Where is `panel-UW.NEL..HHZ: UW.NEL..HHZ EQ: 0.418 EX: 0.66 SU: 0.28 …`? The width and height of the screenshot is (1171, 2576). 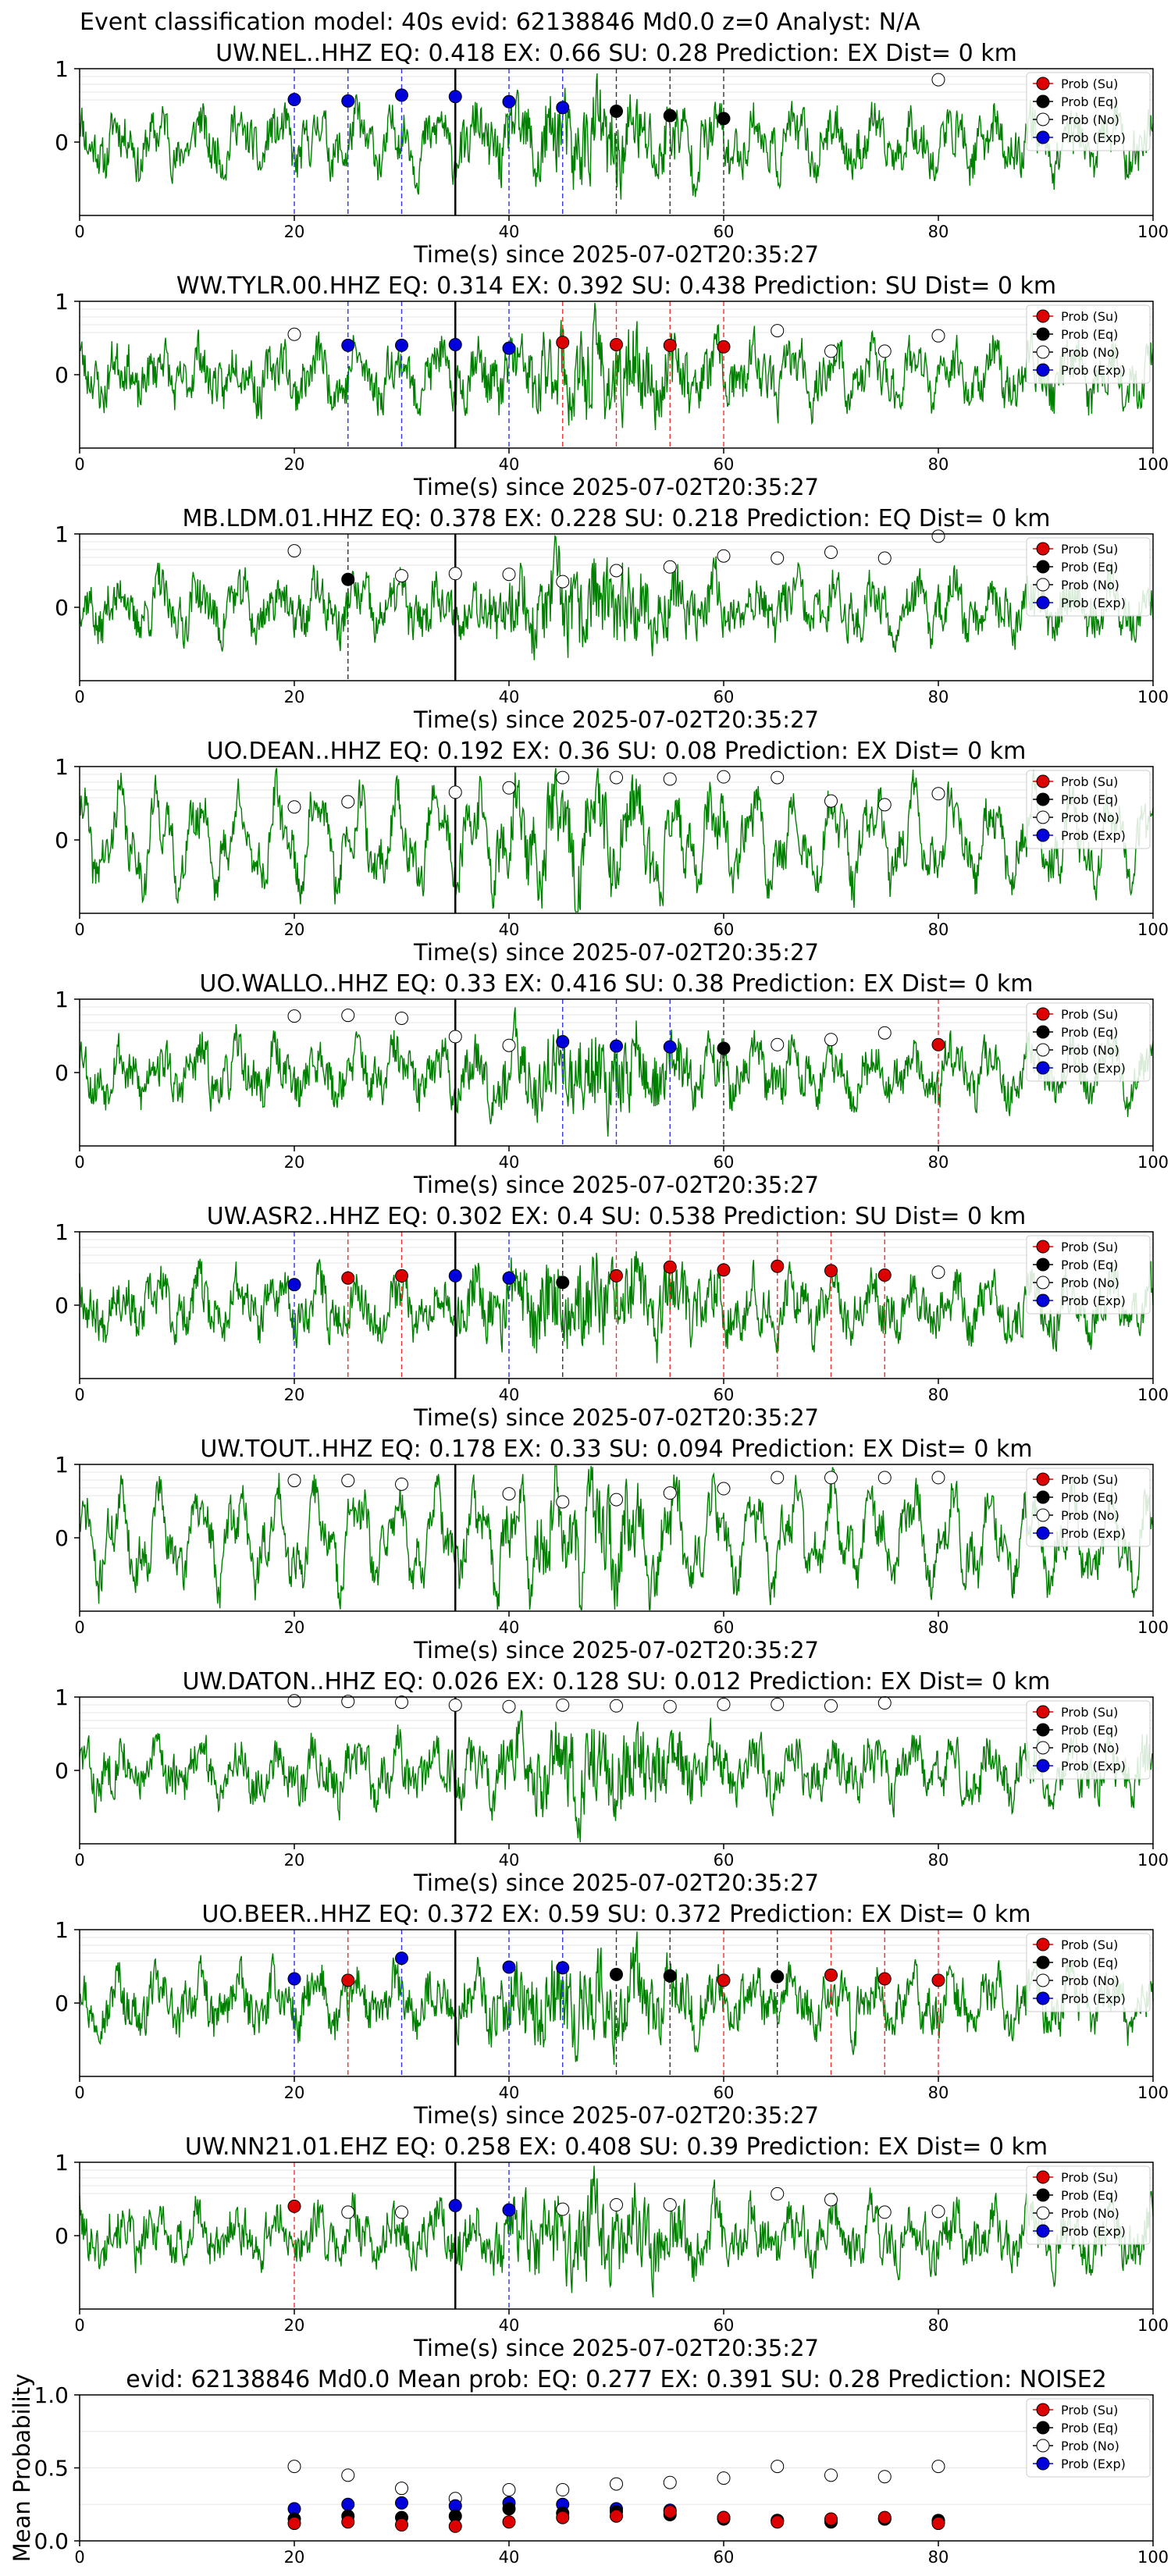 panel-UW.NEL..HHZ: UW.NEL..HHZ EQ: 0.418 EX: 0.66 SU: 0.28 … is located at coordinates (612, 154).